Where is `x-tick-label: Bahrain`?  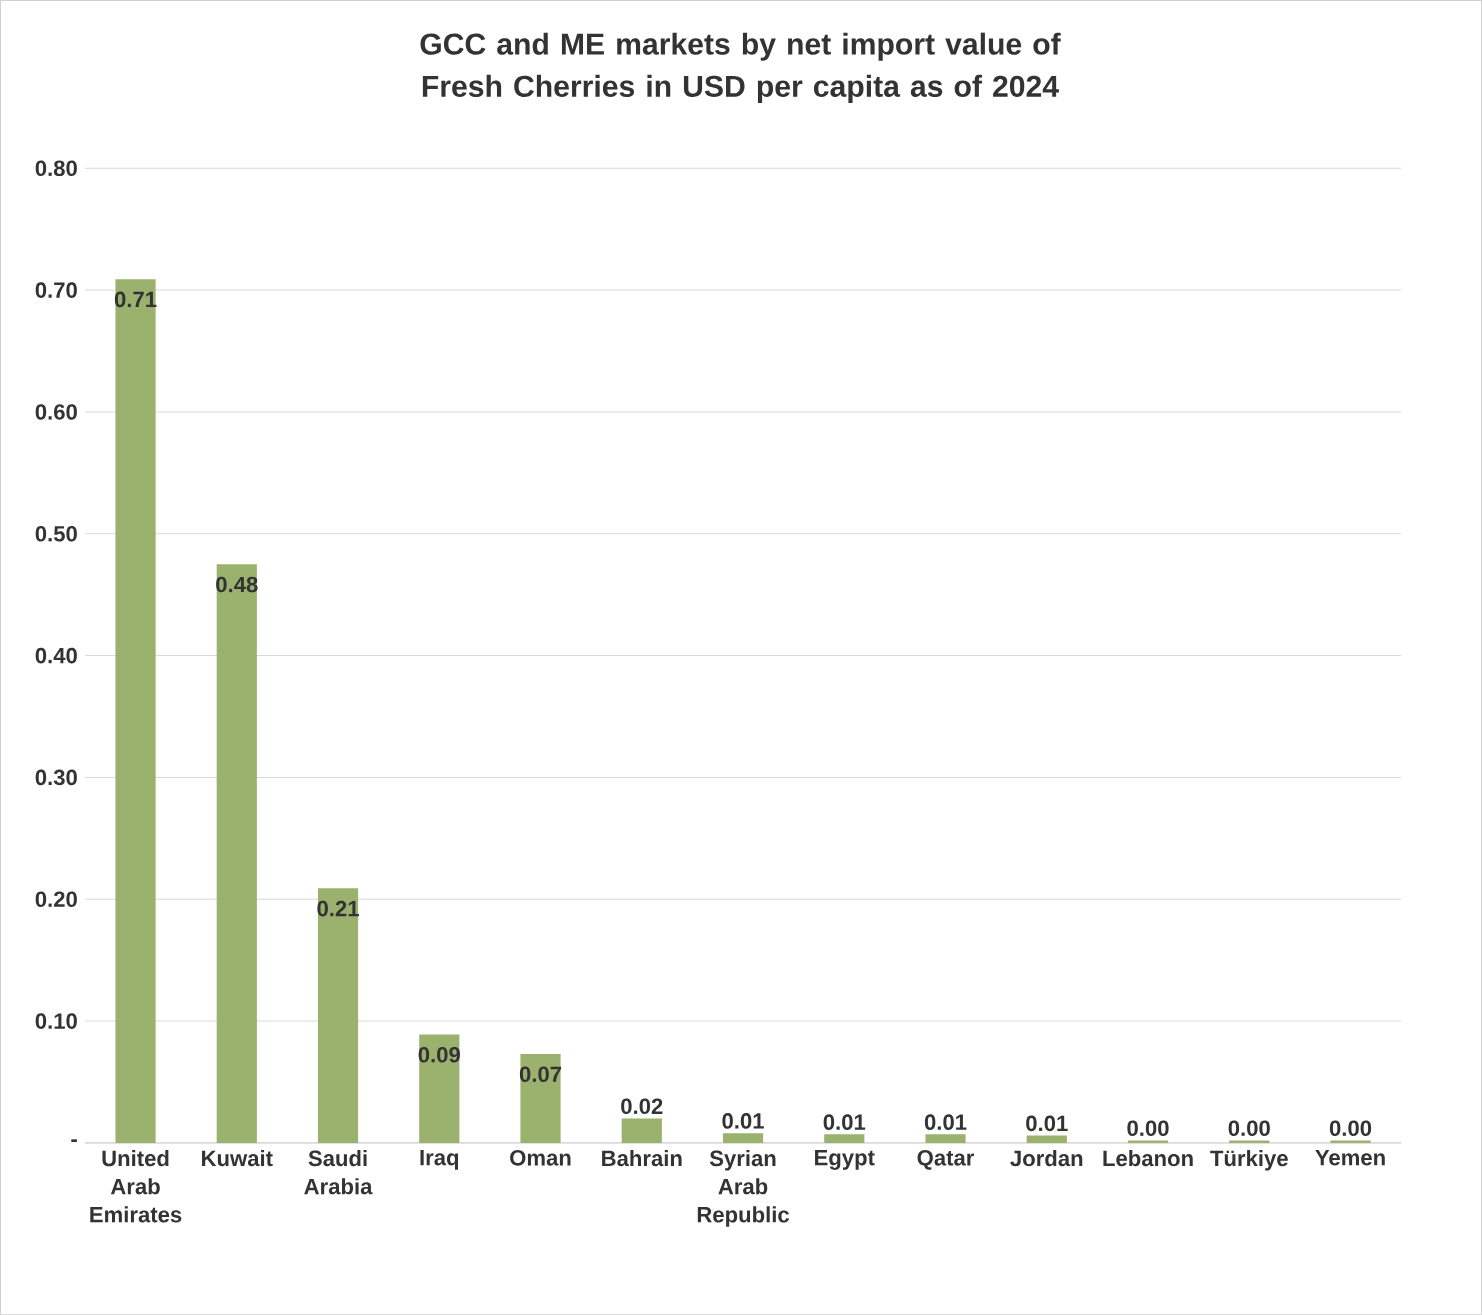 x-tick-label: Bahrain is located at coordinates (642, 1158).